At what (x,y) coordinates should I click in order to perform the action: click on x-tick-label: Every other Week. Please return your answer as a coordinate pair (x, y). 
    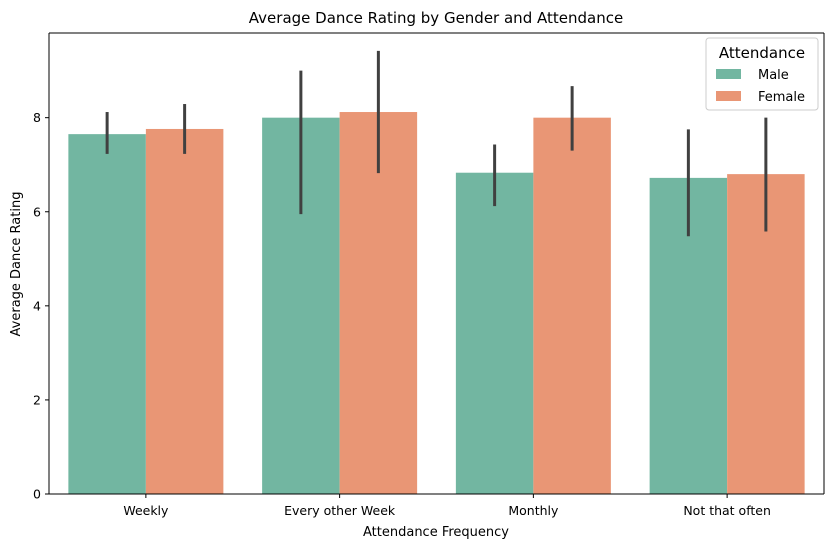
    Looking at the image, I should click on (340, 510).